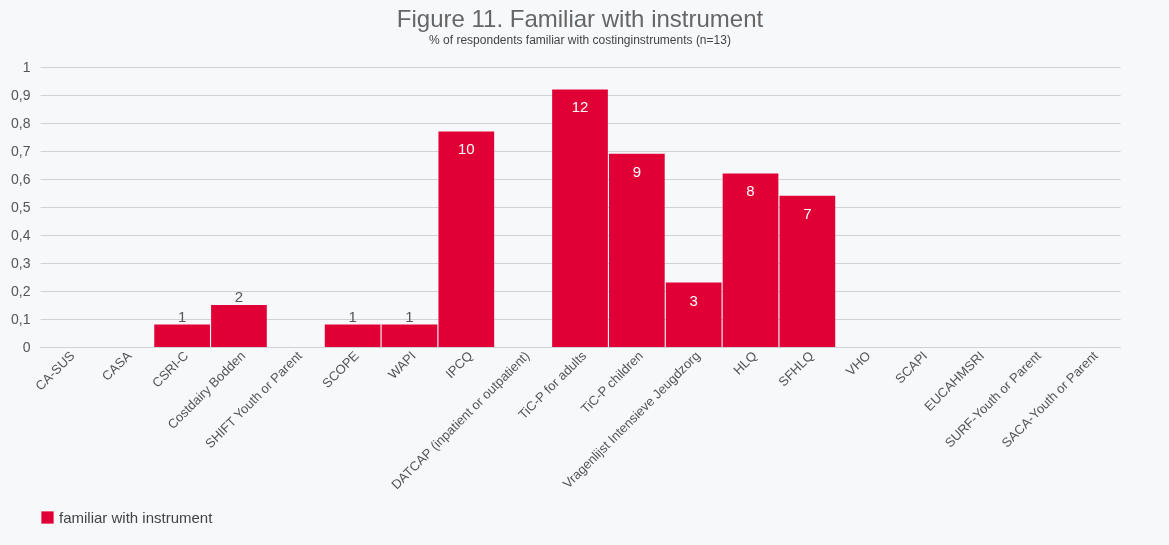 This screenshot has height=545, width=1169. What do you see at coordinates (750, 191) in the screenshot?
I see `text: 8` at bounding box center [750, 191].